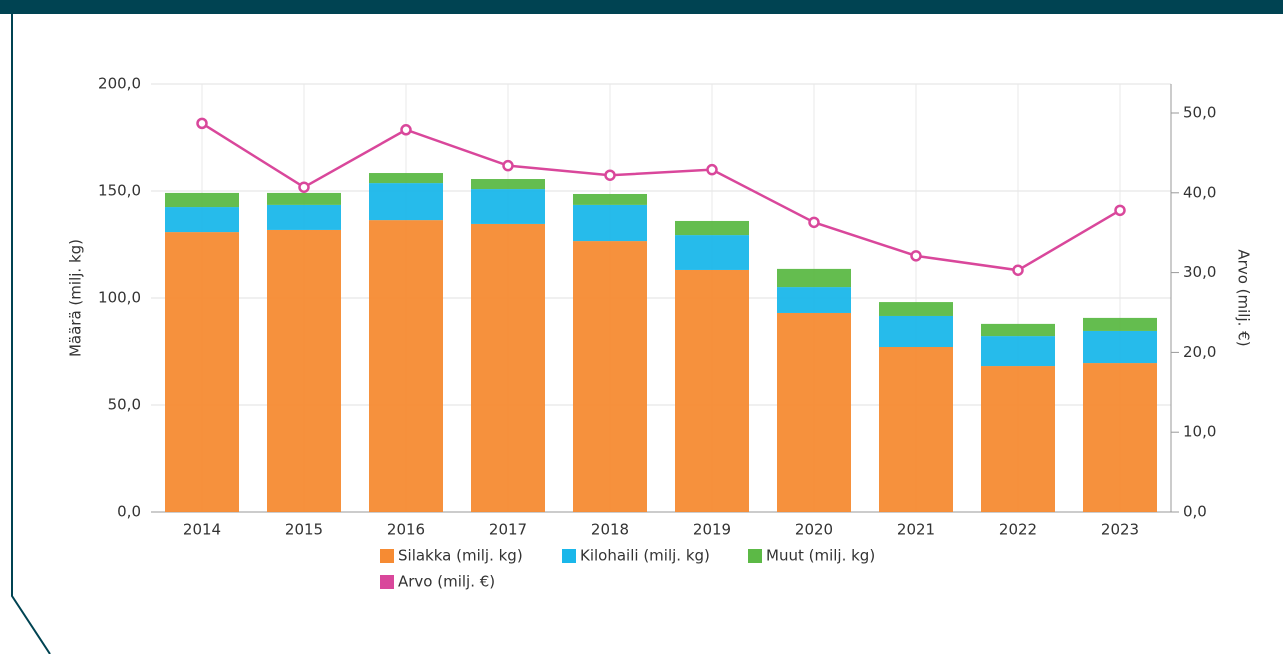 Image resolution: width=1283 pixels, height=654 pixels. Describe the element at coordinates (641, 7) in the screenshot. I see `header-bar` at that location.